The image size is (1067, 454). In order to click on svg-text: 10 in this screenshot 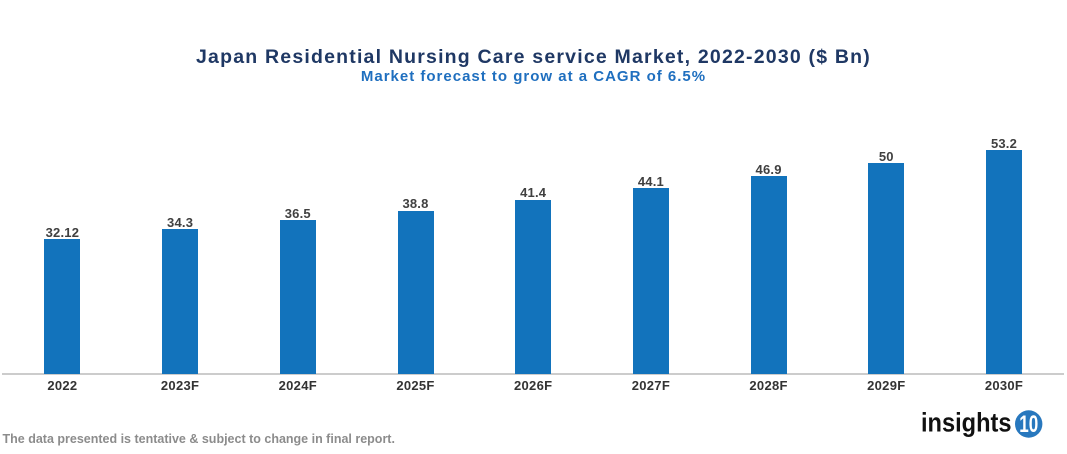, I will do `click(1028, 424)`.